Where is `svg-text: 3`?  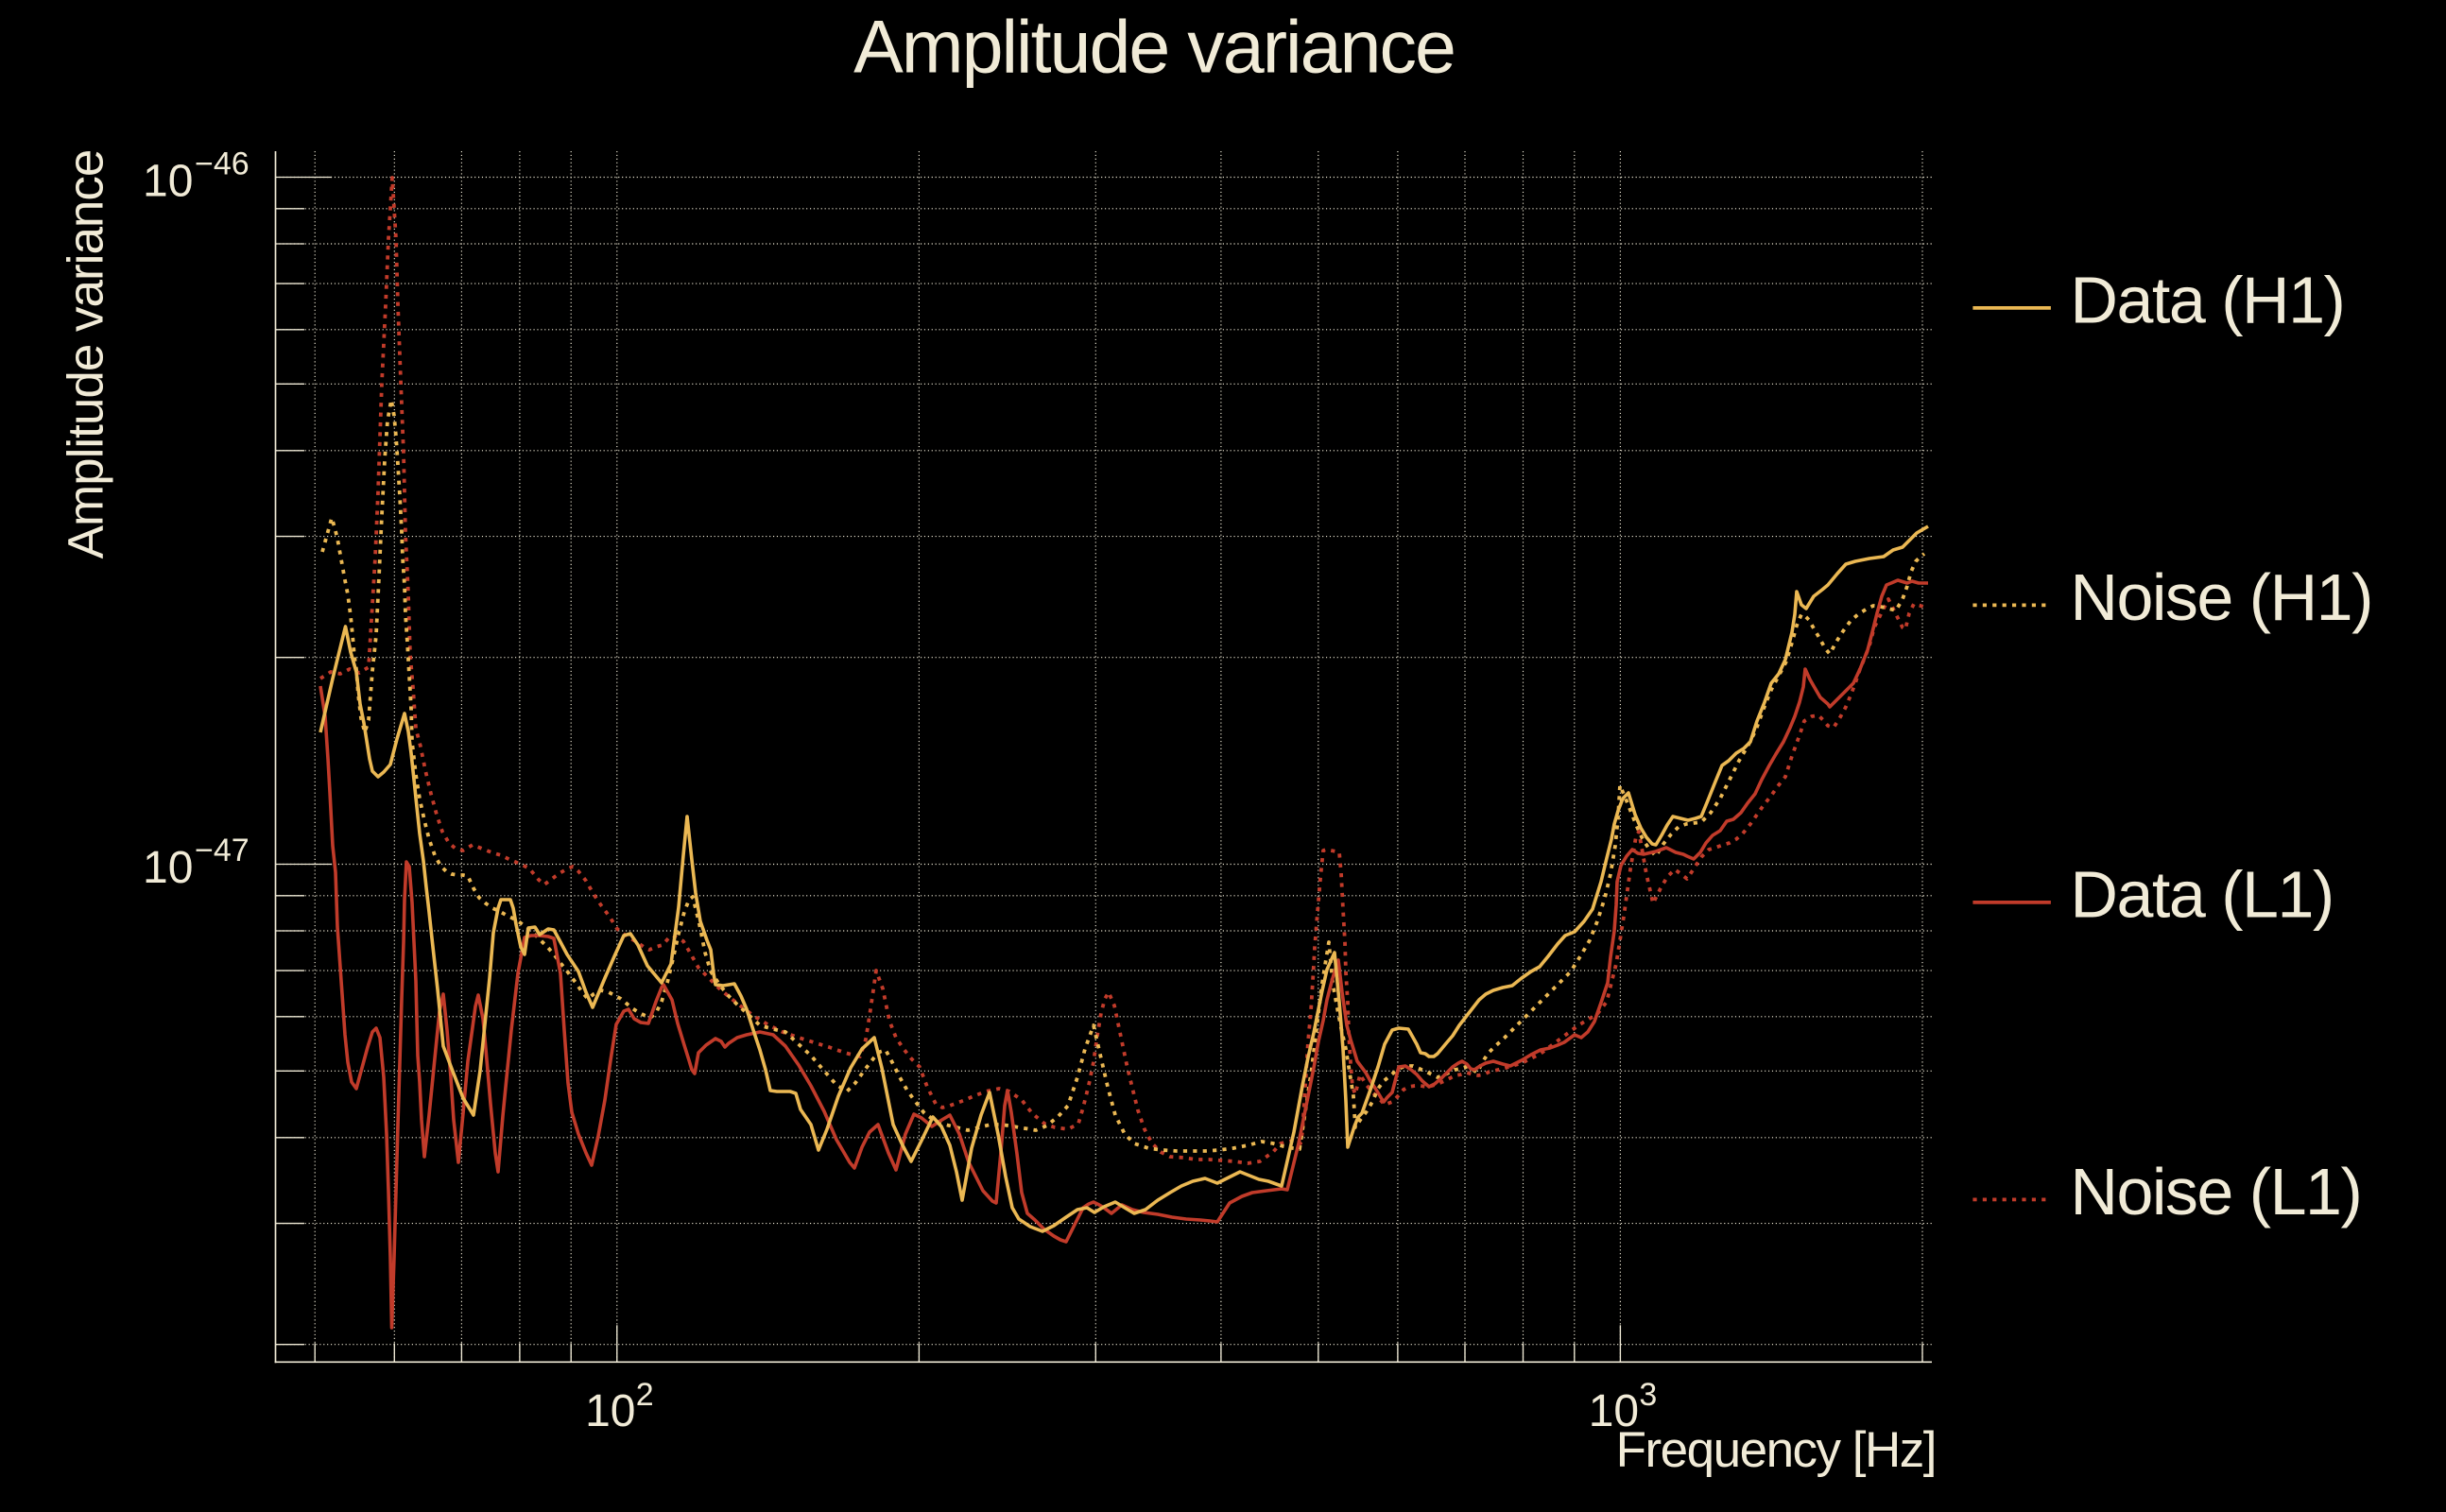
svg-text: 3 is located at coordinates (1648, 1395).